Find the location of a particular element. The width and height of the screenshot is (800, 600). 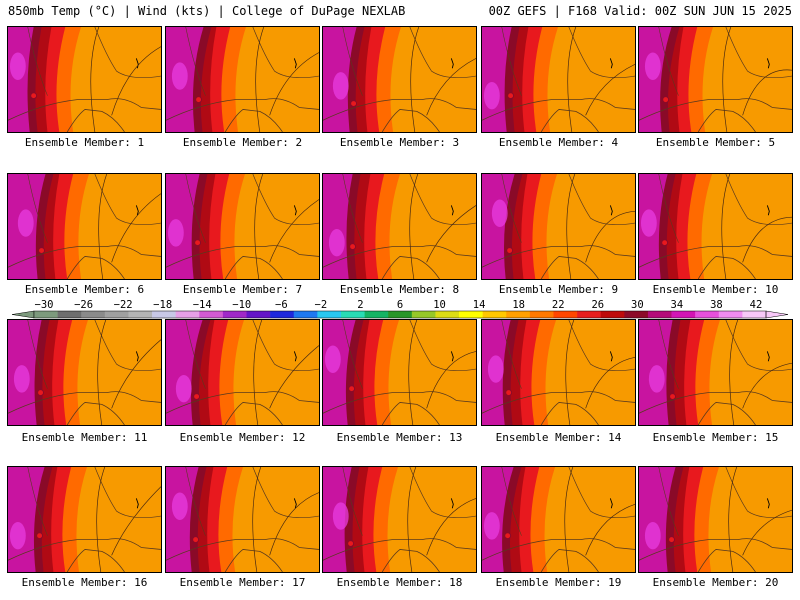

colorbar-tick-label: 26 is located at coordinates (597, 305).